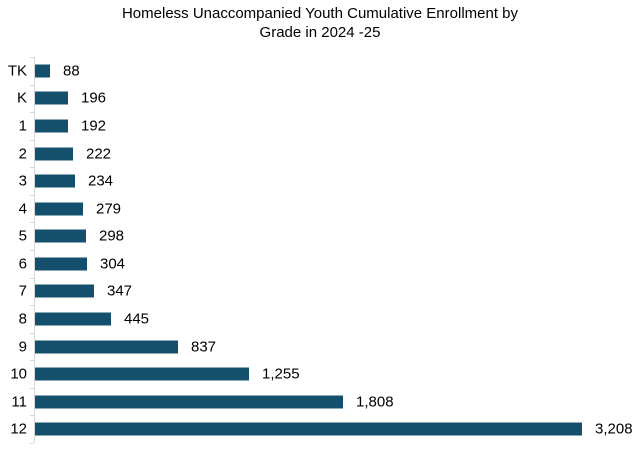  I want to click on category-label: 2, so click(22, 153).